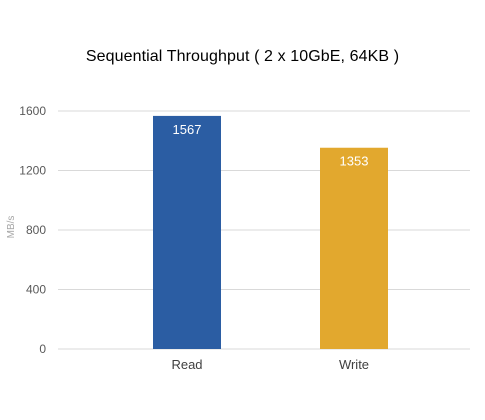  I want to click on y-tick-label: 400, so click(36, 290).